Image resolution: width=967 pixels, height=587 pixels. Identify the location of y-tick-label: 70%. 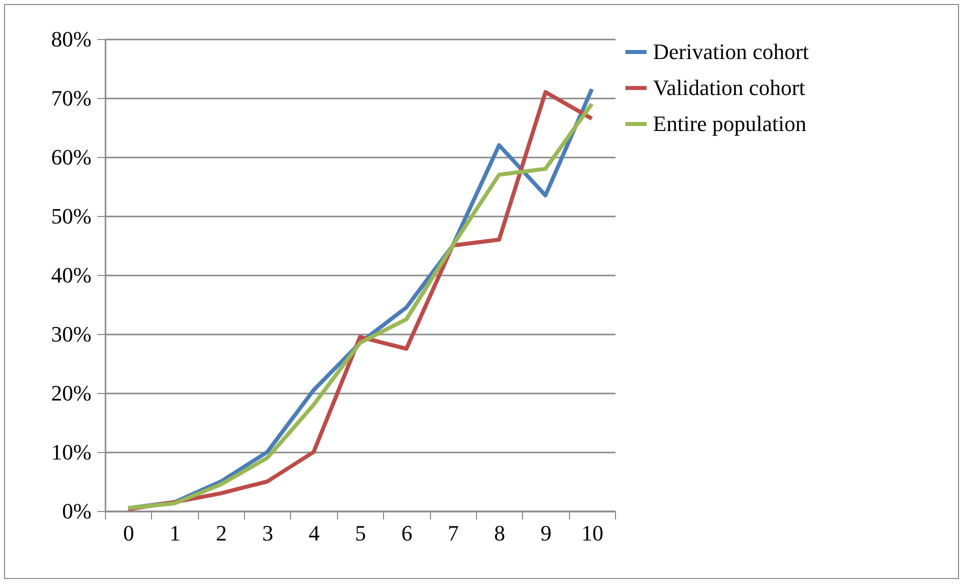
(71, 98).